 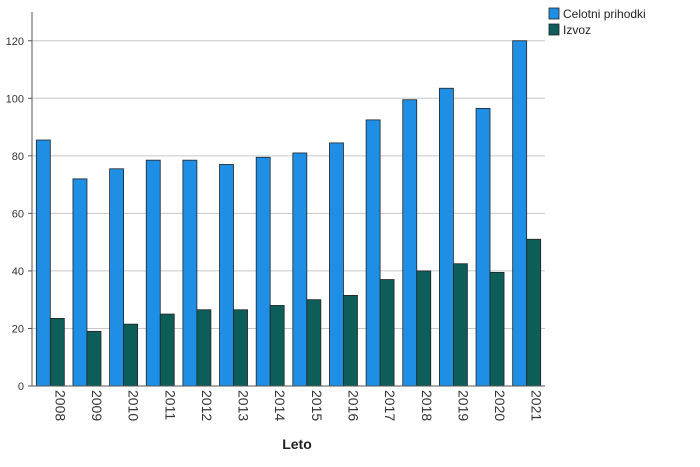 What do you see at coordinates (336, 264) in the screenshot?
I see `bar-celotni-prihodki-2016` at bounding box center [336, 264].